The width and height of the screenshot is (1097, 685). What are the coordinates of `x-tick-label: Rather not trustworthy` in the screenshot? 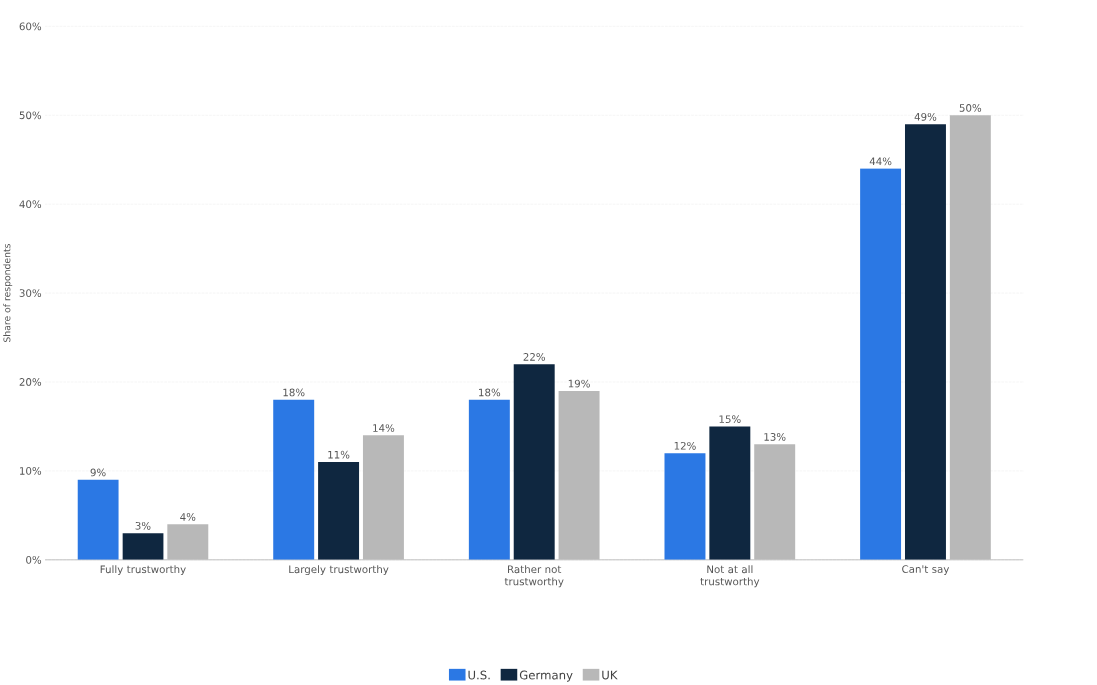 It's located at (534, 576).